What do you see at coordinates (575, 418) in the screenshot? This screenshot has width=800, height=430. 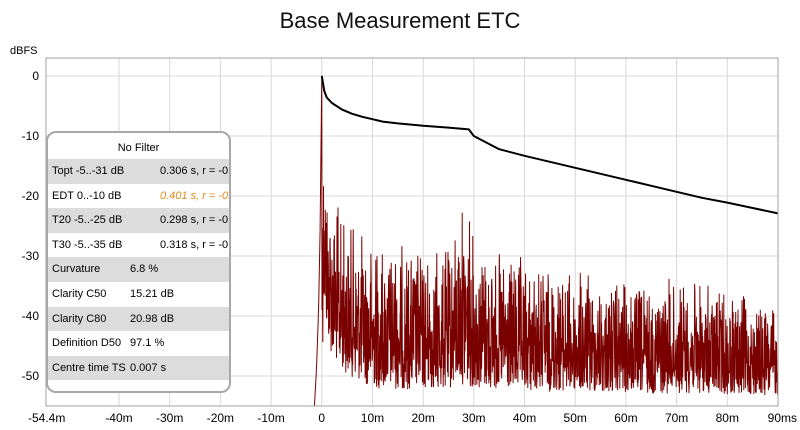 I see `x-tick-label: 50m` at bounding box center [575, 418].